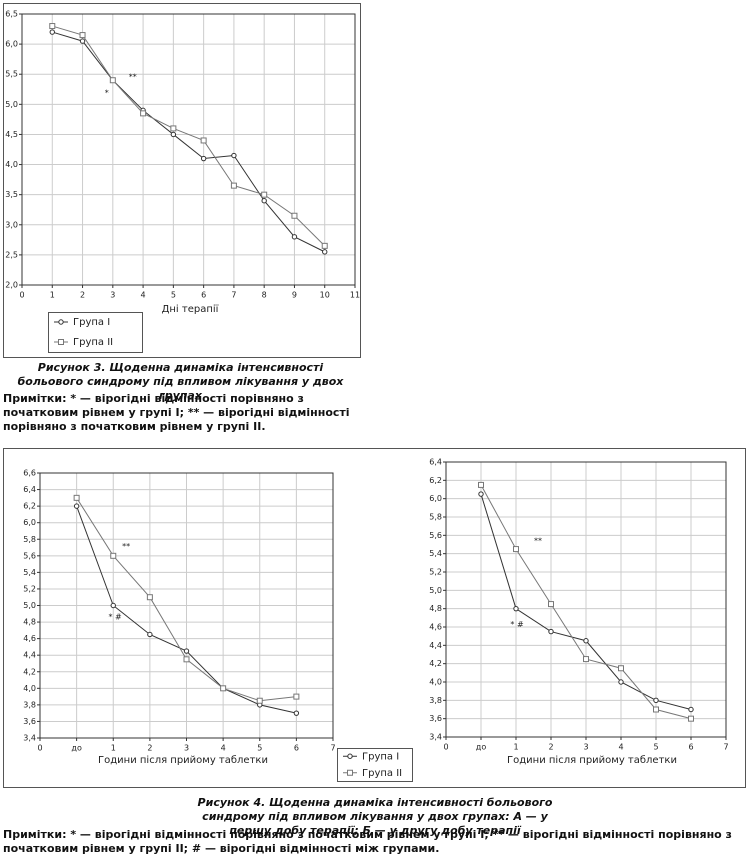  Describe the element at coordinates (515, 747) in the screenshot. I see `x-tick-label: 1` at that location.